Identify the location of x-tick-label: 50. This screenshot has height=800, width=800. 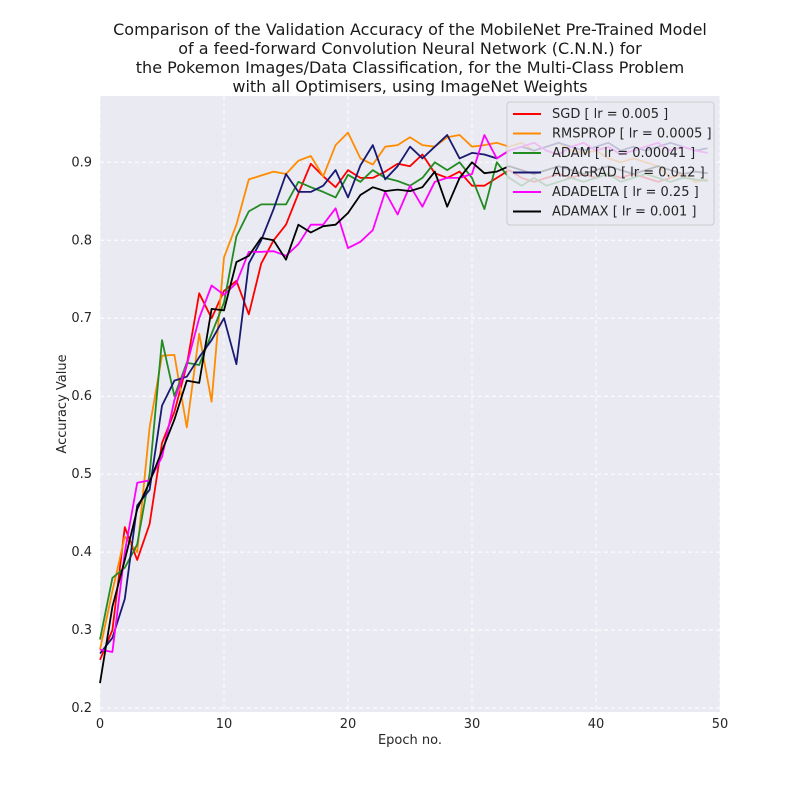
(720, 724).